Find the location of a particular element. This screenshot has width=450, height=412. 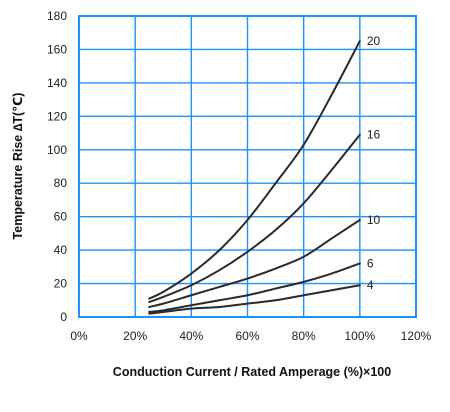

series-label-6: 6 is located at coordinates (370, 263).